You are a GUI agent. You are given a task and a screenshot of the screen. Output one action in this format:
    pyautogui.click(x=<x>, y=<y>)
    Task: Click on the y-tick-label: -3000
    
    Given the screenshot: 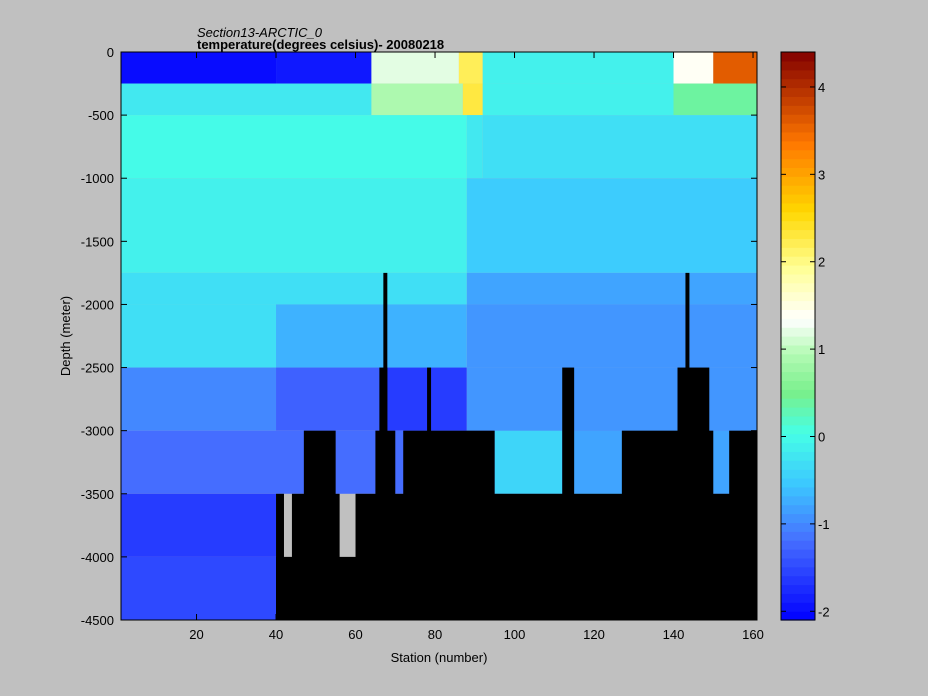 What is the action you would take?
    pyautogui.click(x=97, y=431)
    